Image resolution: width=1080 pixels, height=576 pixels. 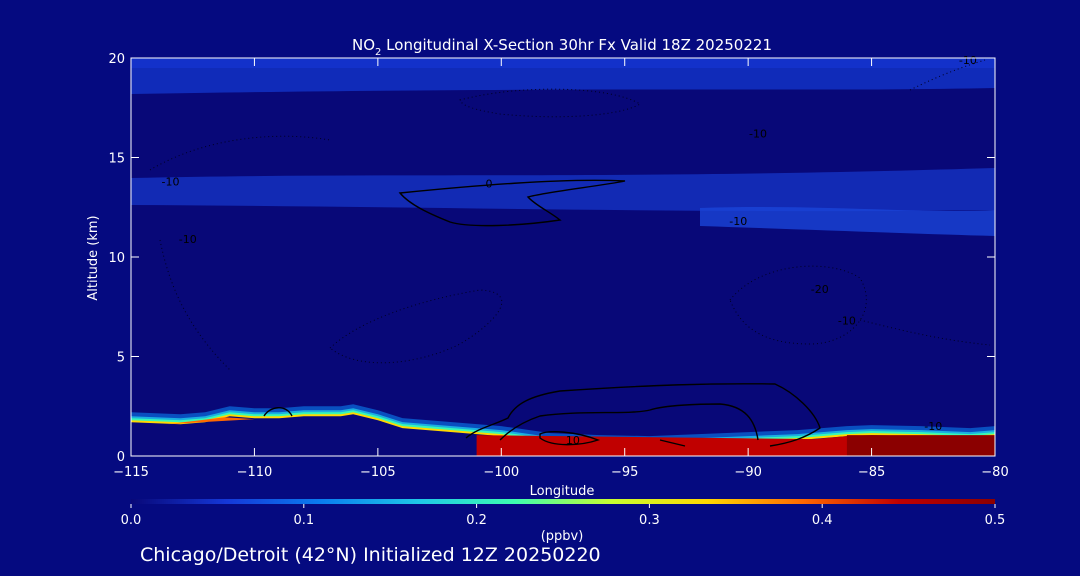 What do you see at coordinates (738, 221) in the screenshot?
I see `contour-label-2: -10` at bounding box center [738, 221].